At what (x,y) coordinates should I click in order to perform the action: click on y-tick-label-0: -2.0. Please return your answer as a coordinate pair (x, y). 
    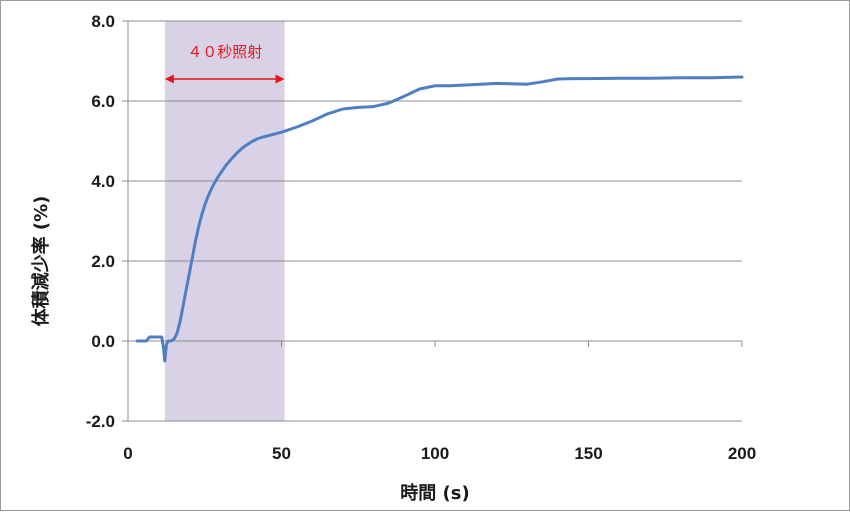
    Looking at the image, I should click on (100, 421).